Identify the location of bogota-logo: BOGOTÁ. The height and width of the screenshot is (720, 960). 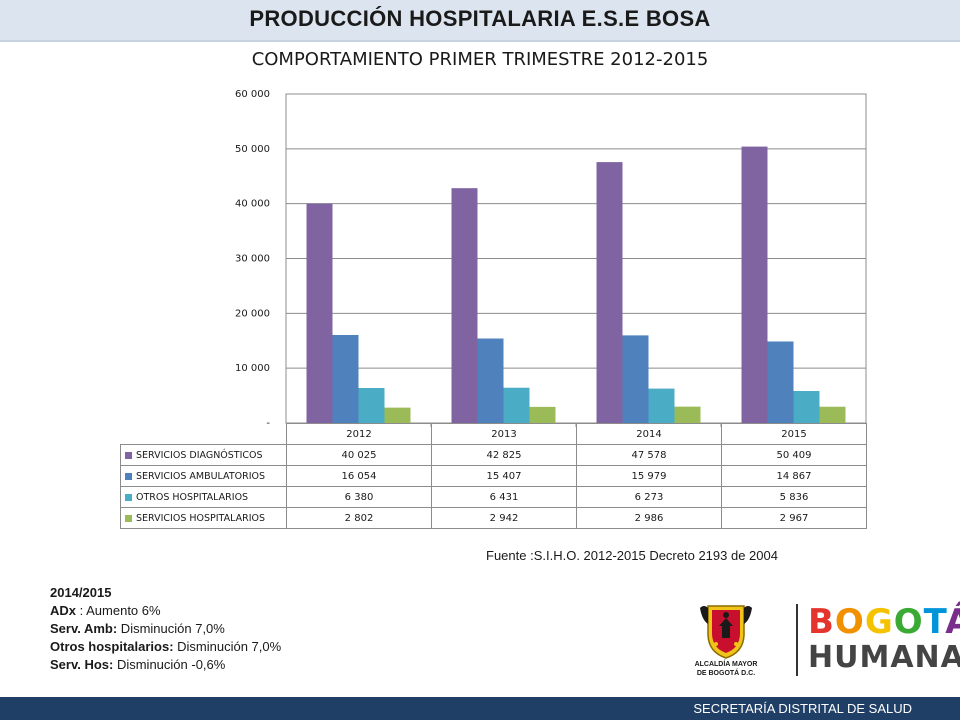
(884, 622).